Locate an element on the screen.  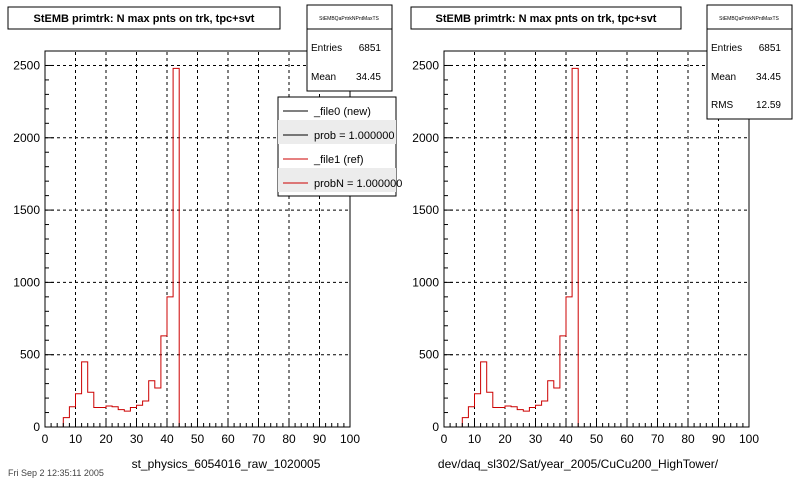
right-stats-entries-label: Entries is located at coordinates (726, 48).